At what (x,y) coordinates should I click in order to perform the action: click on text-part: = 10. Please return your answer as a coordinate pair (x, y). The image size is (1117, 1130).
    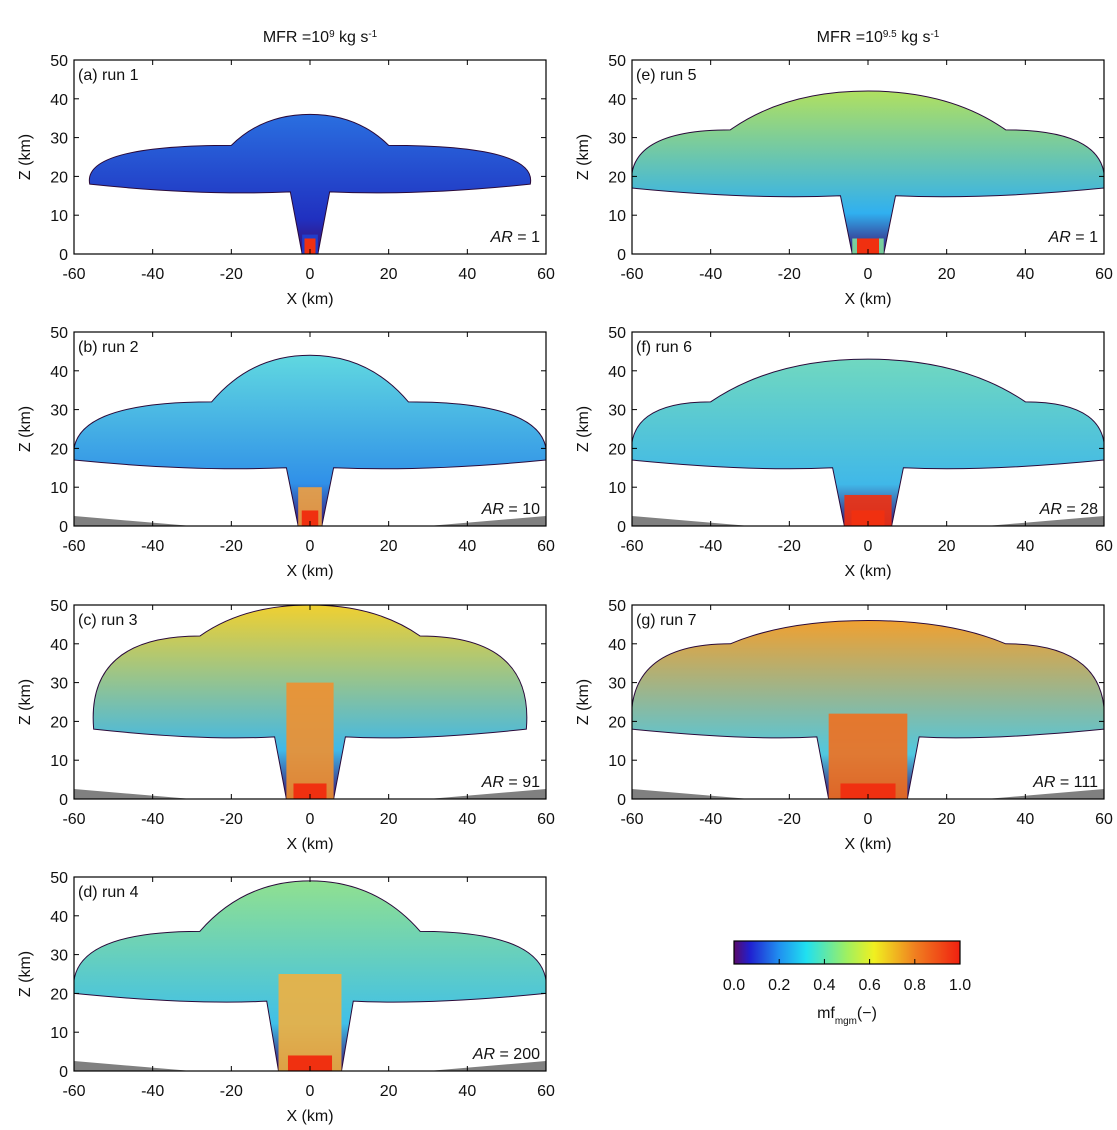
    Looking at the image, I should click on (522, 509).